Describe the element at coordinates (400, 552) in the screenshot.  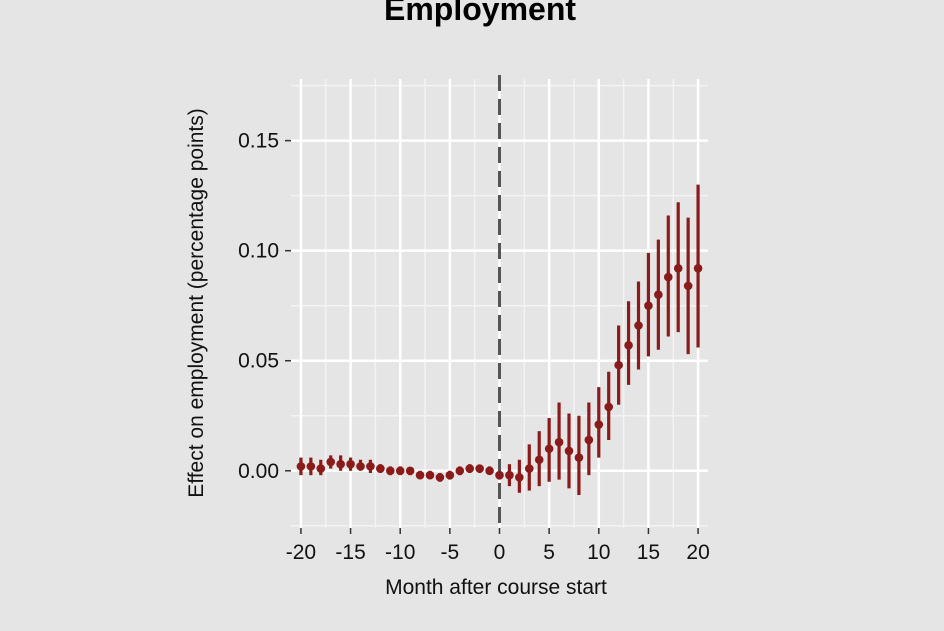
I see `x-tick-label: -10` at that location.